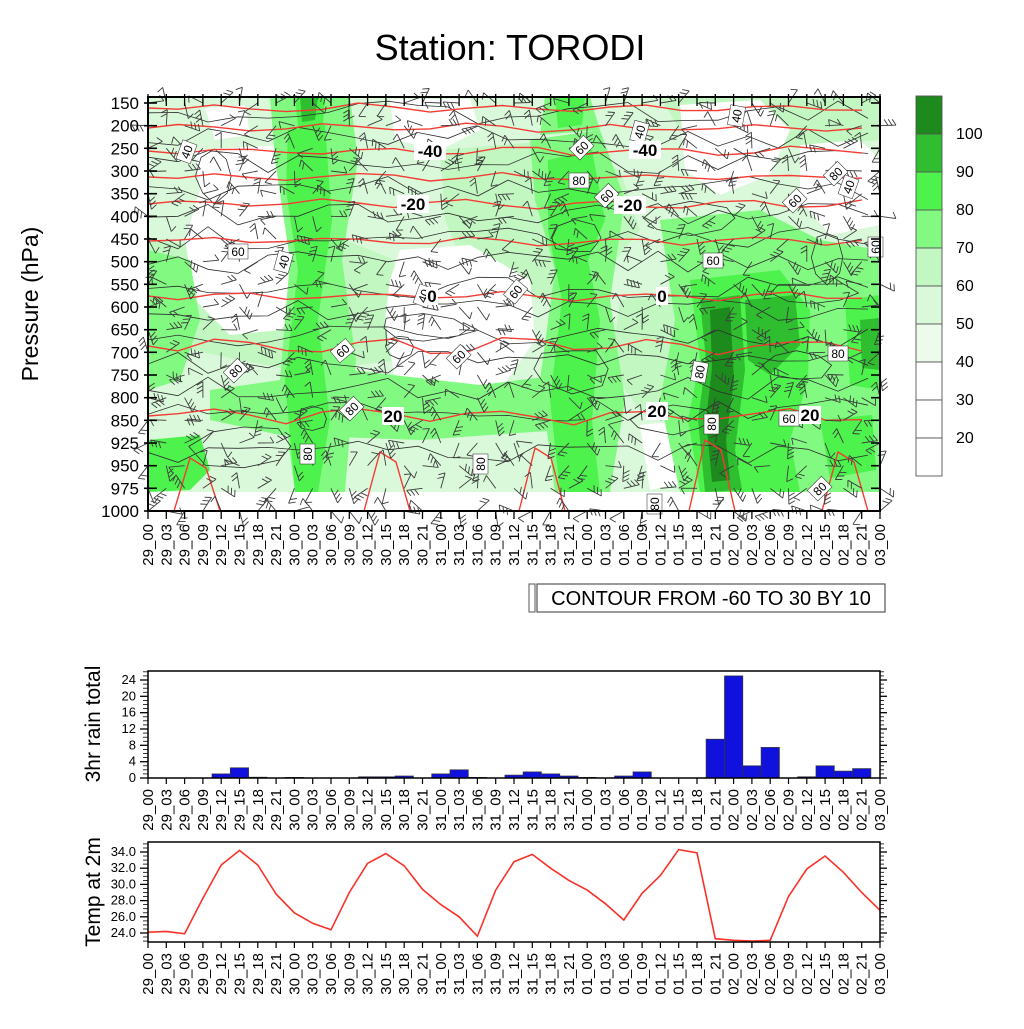  Describe the element at coordinates (551, 974) in the screenshot. I see `x-tick-label: 31_18` at that location.